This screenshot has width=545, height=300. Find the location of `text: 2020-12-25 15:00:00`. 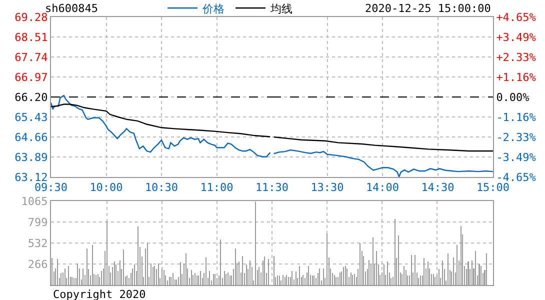

text: 2020-12-25 15:00:00 is located at coordinates (428, 8).